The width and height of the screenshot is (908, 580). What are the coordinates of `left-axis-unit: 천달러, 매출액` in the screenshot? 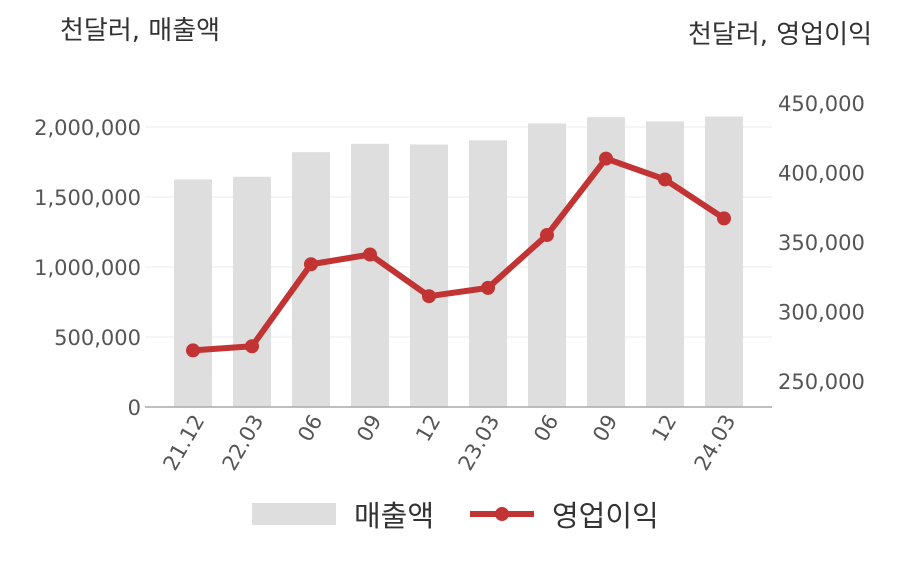 It's located at (140, 31).